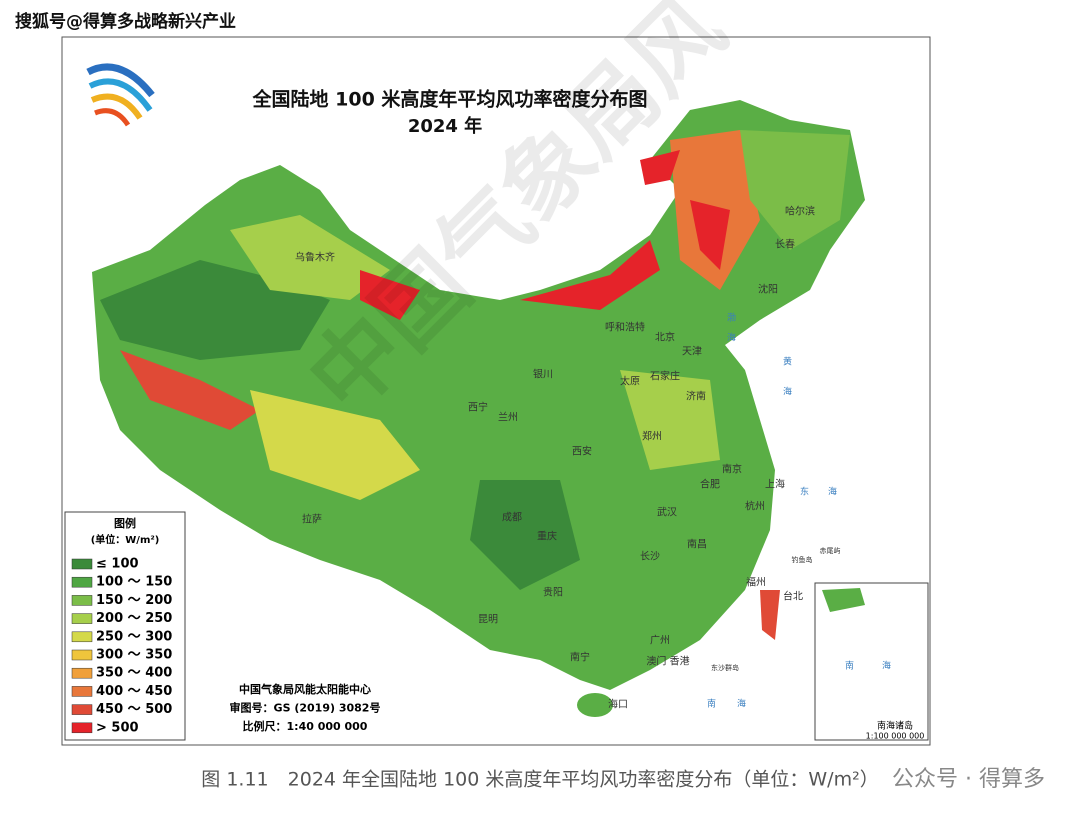 This screenshot has height=822, width=1080. Describe the element at coordinates (755, 506) in the screenshot. I see `city-label: 杭州` at that location.